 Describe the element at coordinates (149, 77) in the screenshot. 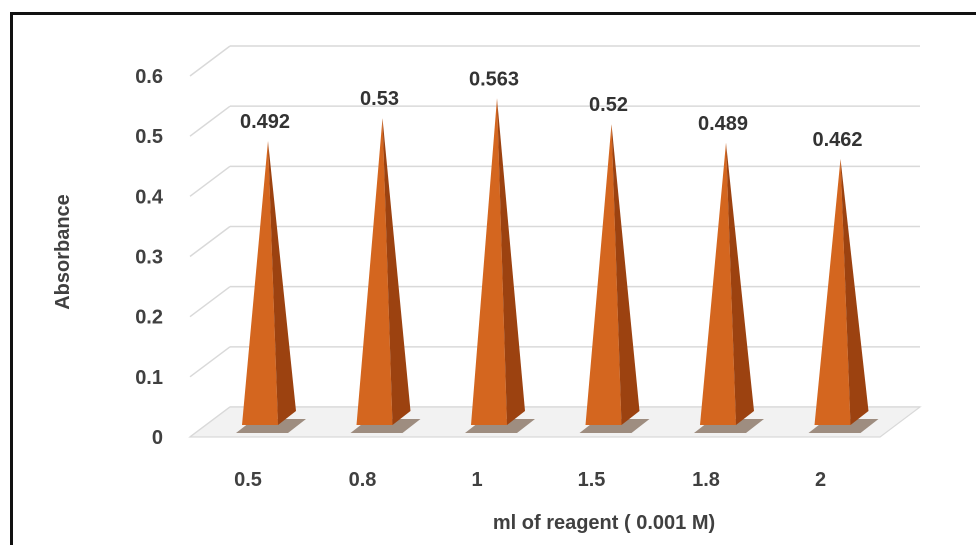

I see `y-tick-label: 0.6` at that location.